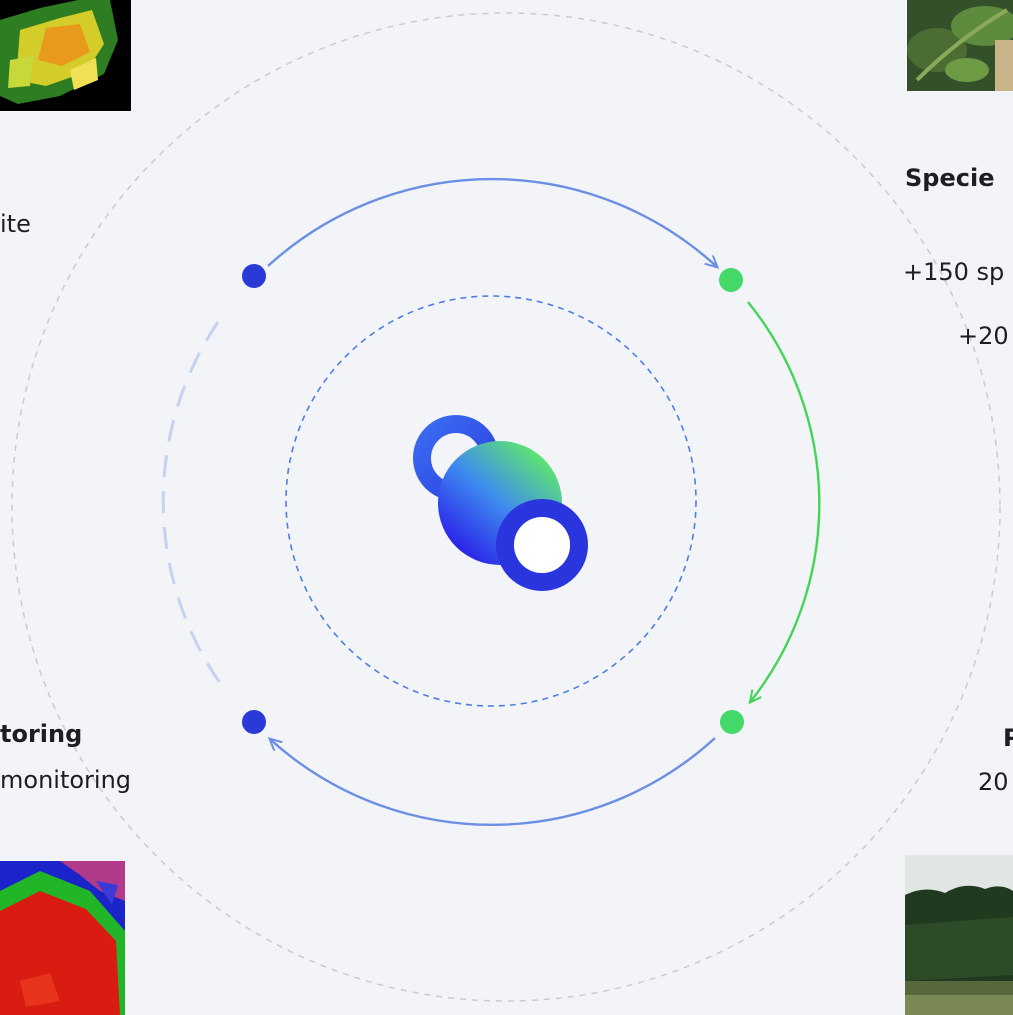  I want to click on monitoring-title: toring, so click(41, 734).